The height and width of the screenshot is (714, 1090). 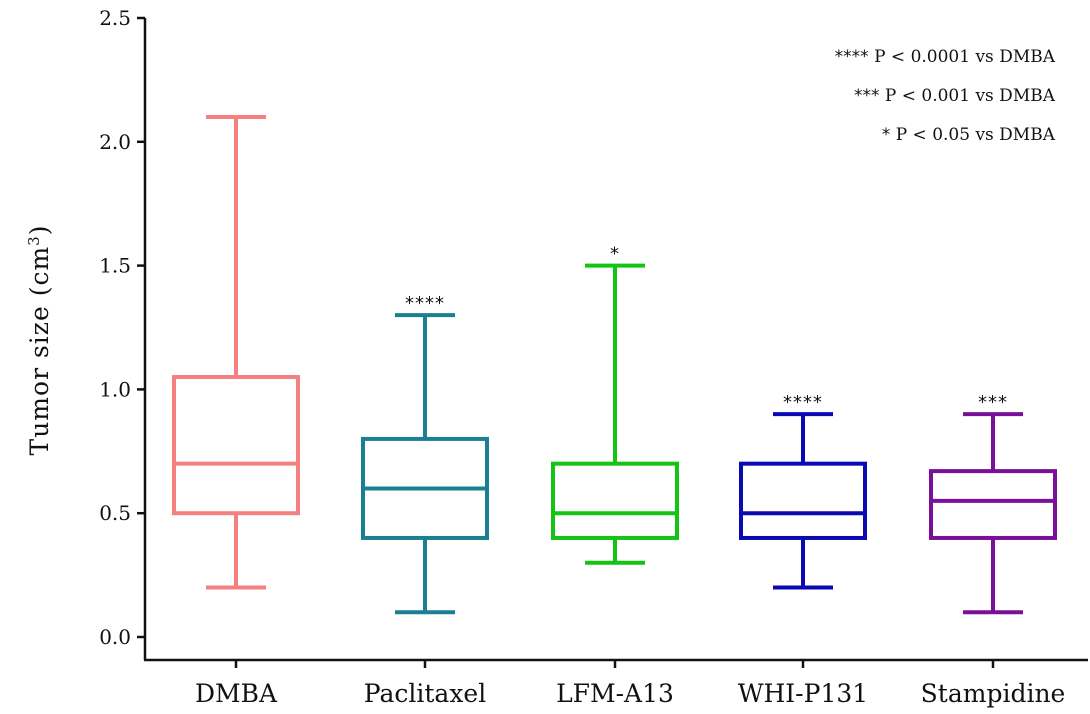 I want to click on legend-text: P < 0.0001 vs DMBA, so click(x=965, y=57).